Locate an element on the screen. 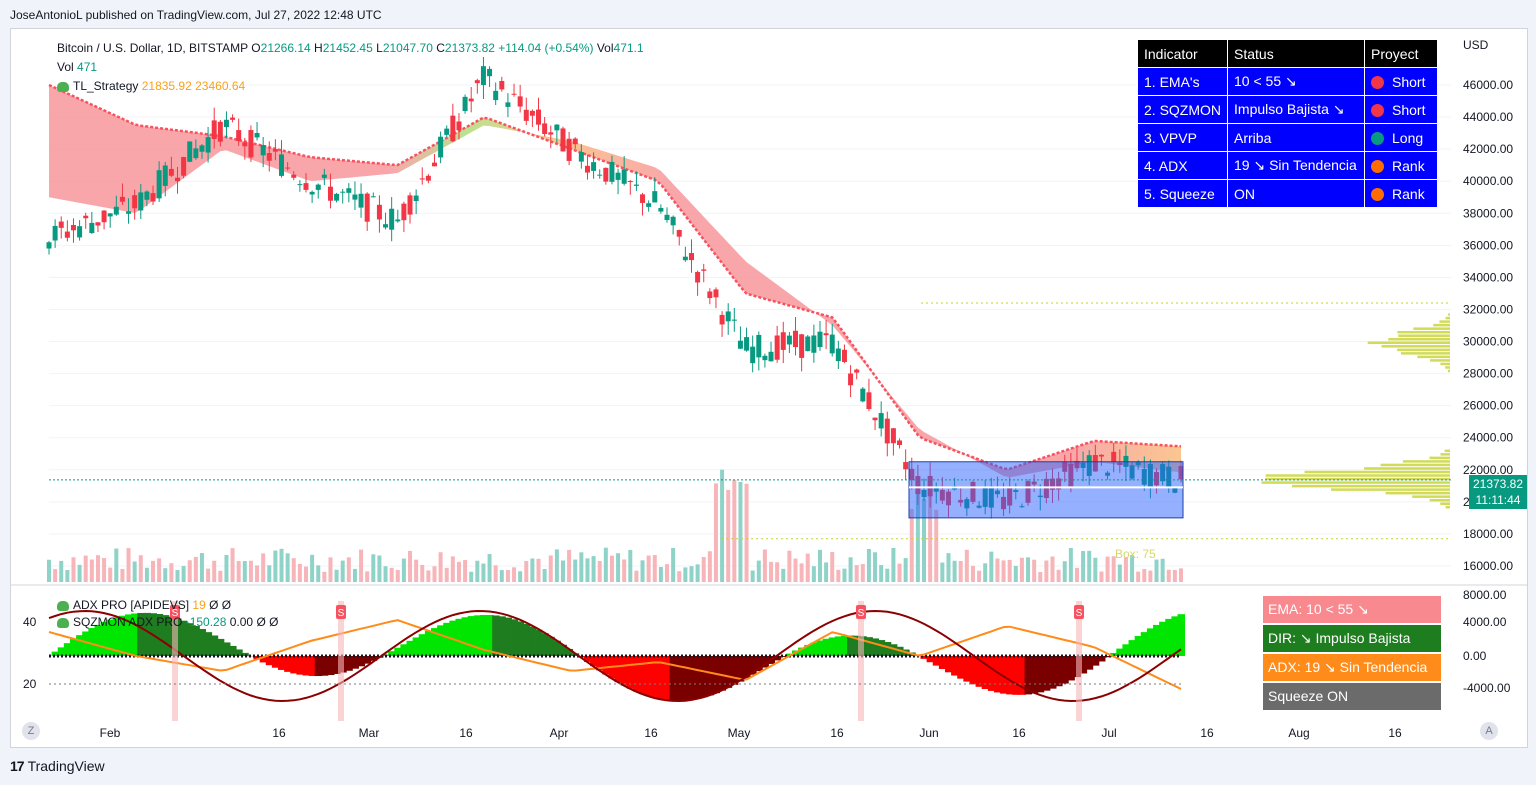  symbol-label: Bitcoin / U.S. Dollar, 1D, BITSTAMP is located at coordinates (152, 48).